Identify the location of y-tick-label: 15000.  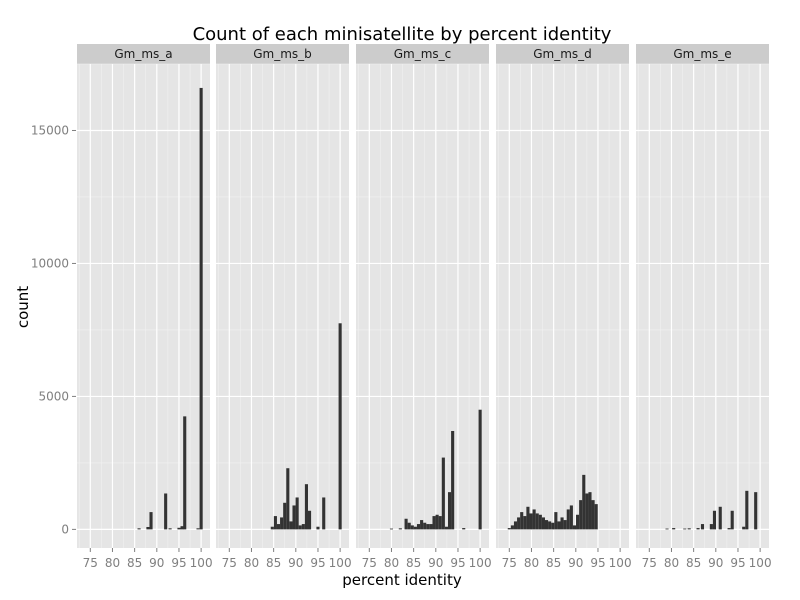
(50, 130).